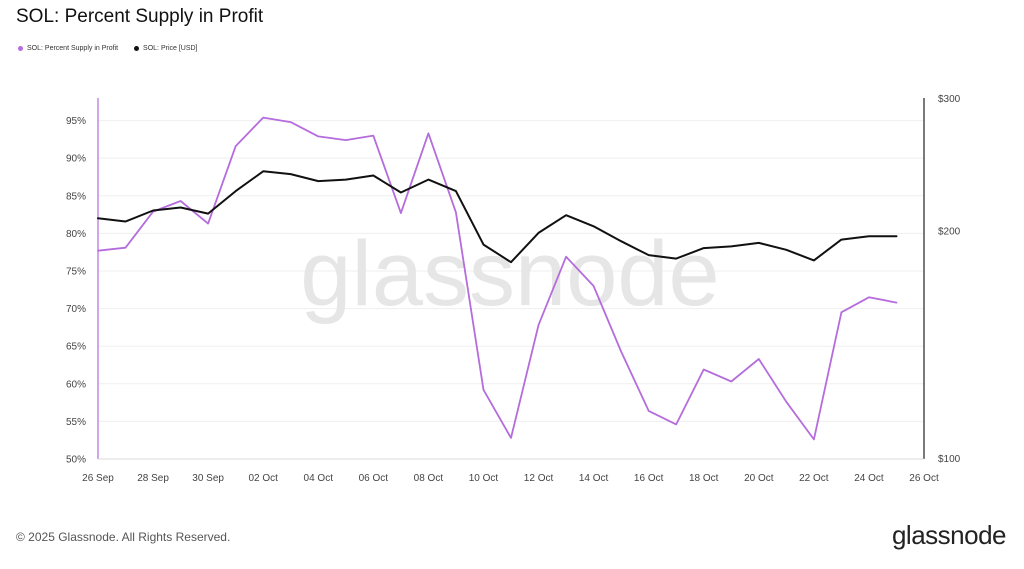 Image resolution: width=1024 pixels, height=569 pixels. What do you see at coordinates (76, 121) in the screenshot?
I see `y-left-tick-label: 95%` at bounding box center [76, 121].